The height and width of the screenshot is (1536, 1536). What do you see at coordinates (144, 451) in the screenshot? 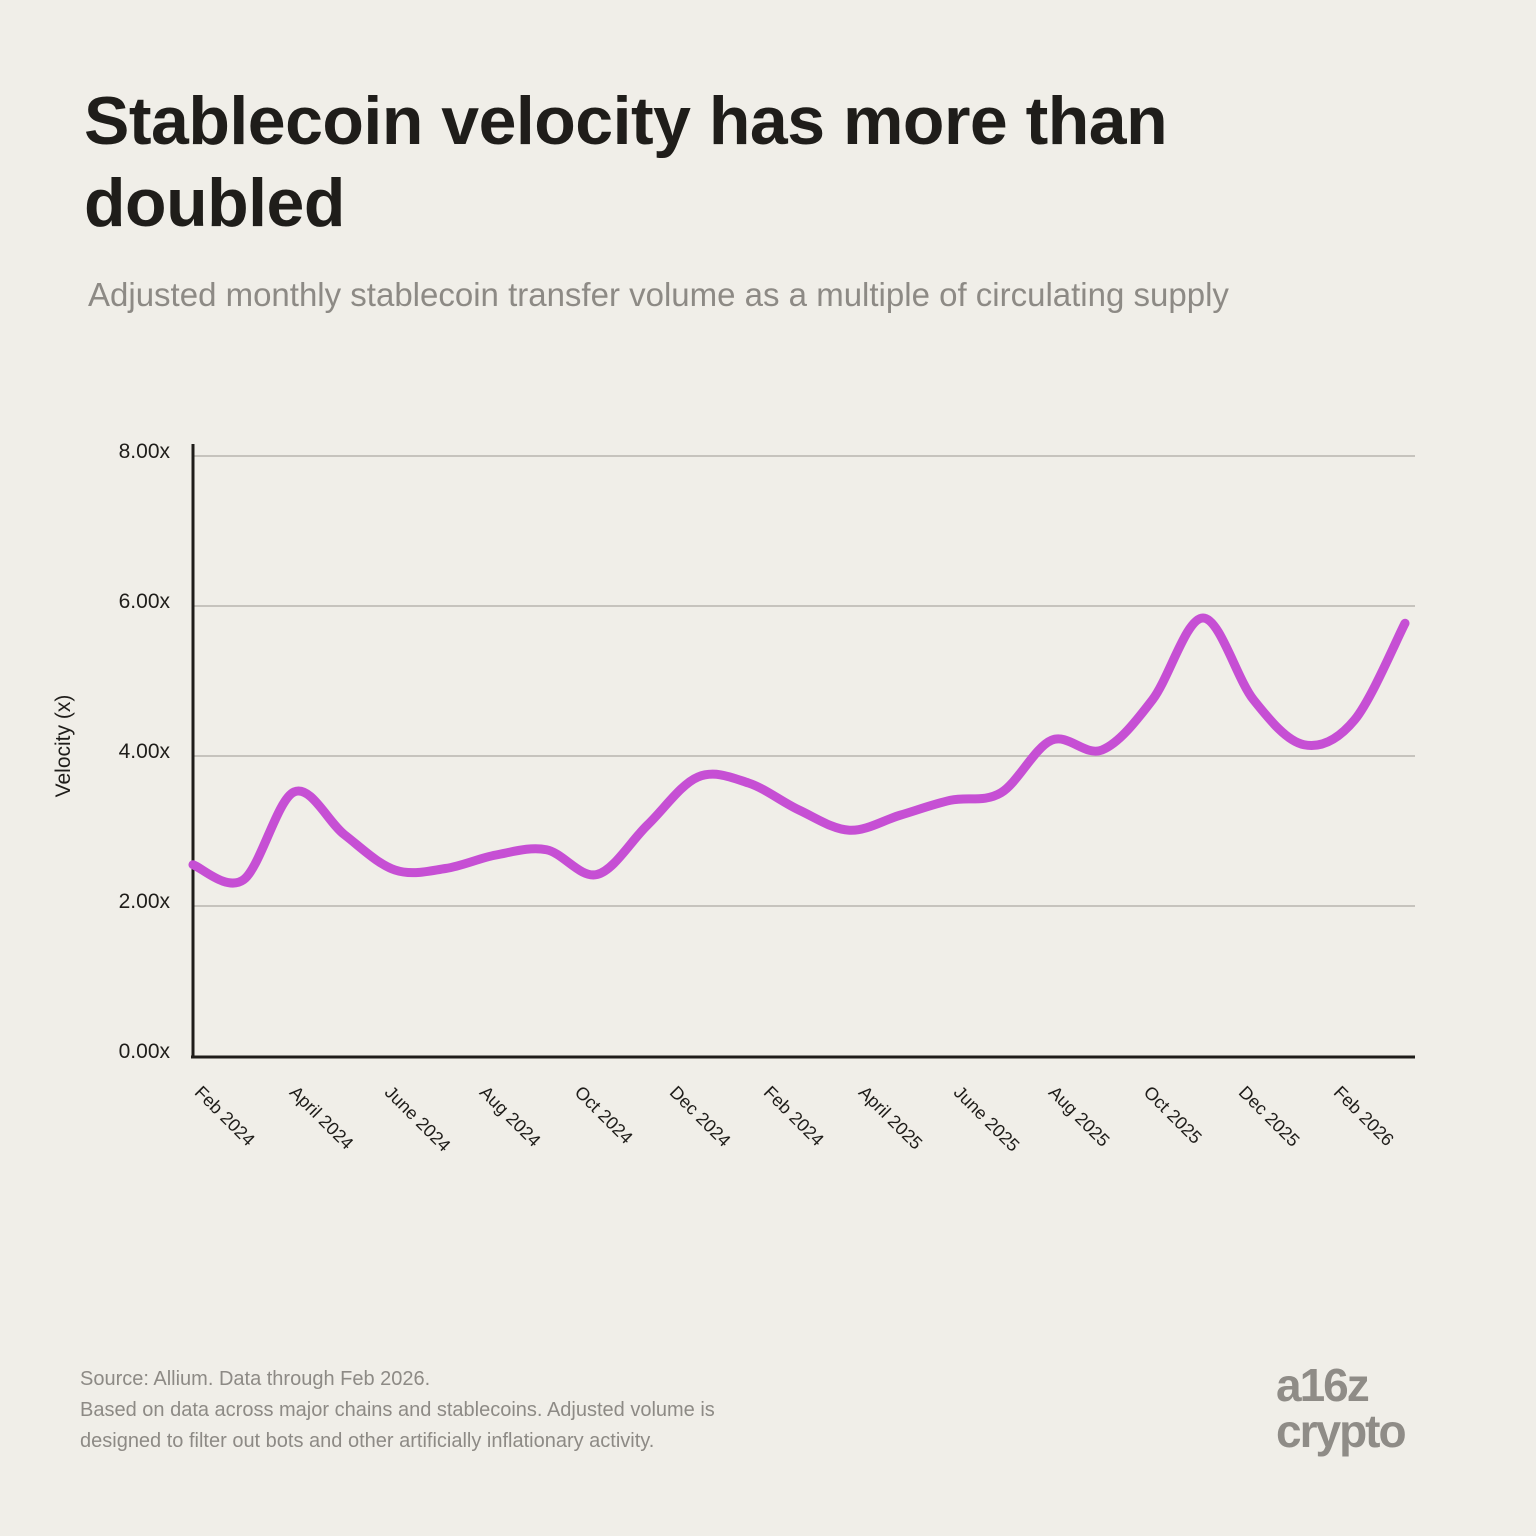
I see `y-tick-label: 8.00x` at bounding box center [144, 451].